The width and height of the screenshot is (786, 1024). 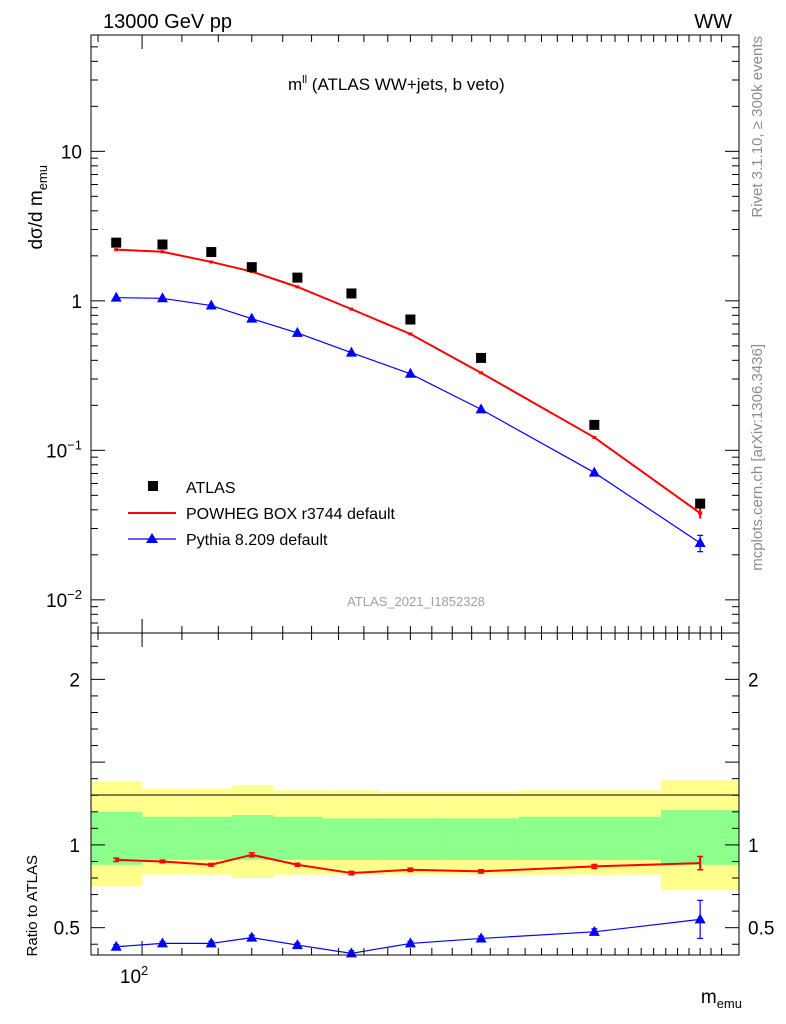 What do you see at coordinates (396, 84) in the screenshot?
I see `main-title: mll (ATLAS WW+jets, b veto)` at bounding box center [396, 84].